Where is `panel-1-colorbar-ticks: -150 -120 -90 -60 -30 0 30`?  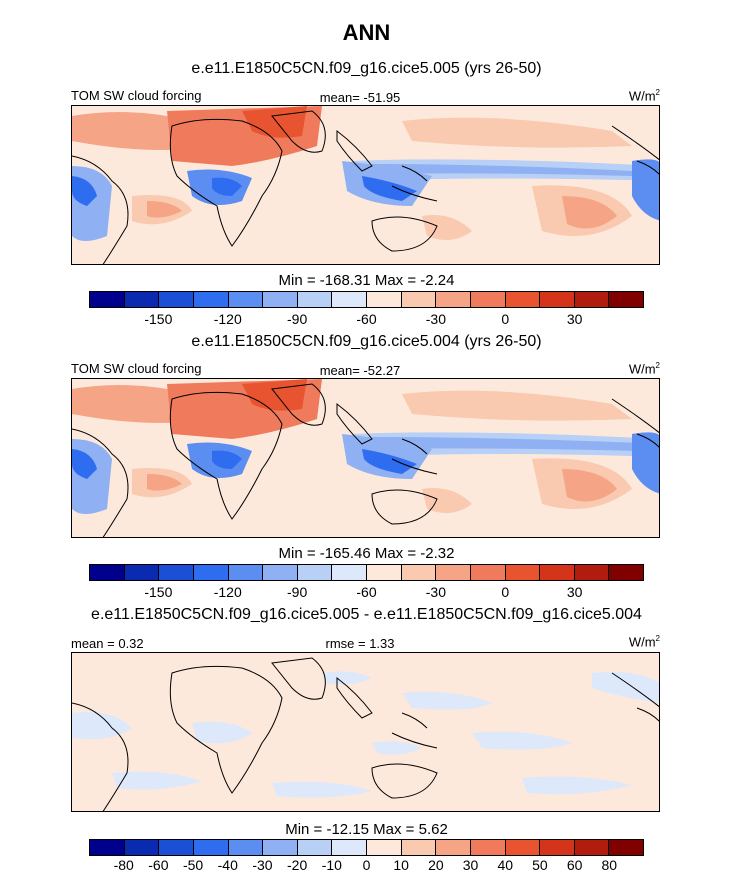
panel-1-colorbar-ticks: -150 -120 -90 -60 -30 0 30 is located at coordinates (366, 320).